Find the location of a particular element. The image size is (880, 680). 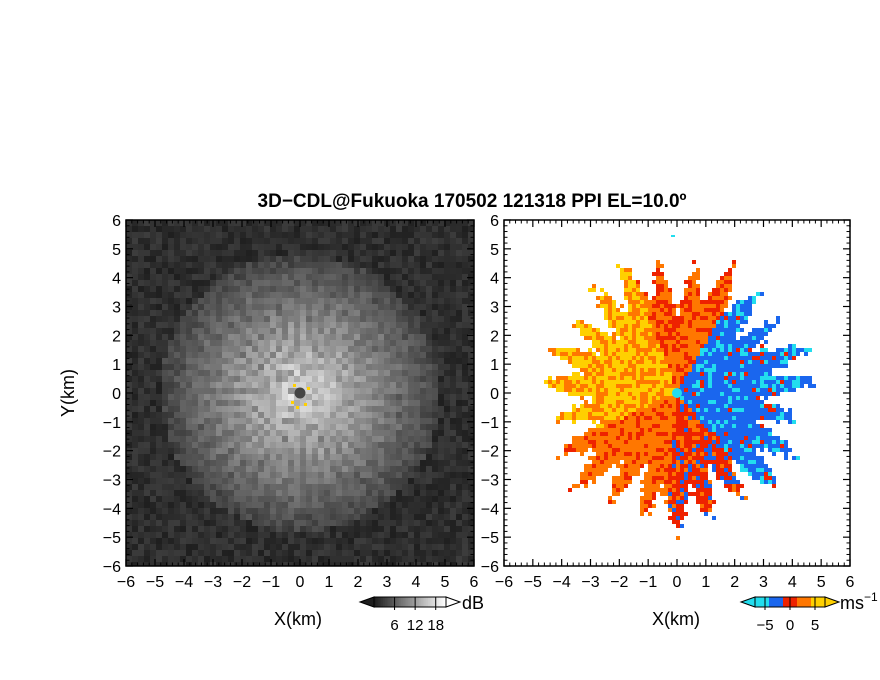

reflectivity-colorbar-tick-label: 12 is located at coordinates (415, 625).